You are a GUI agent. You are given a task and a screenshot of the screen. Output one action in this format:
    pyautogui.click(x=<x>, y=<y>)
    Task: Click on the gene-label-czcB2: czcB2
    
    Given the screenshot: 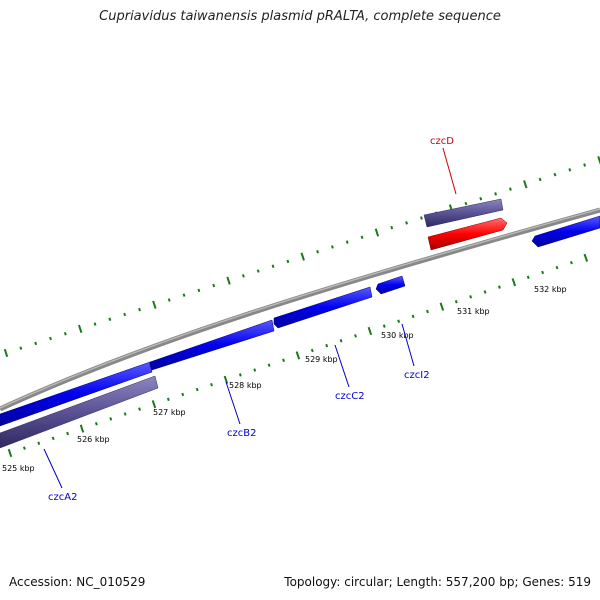 What is the action you would take?
    pyautogui.click(x=241, y=433)
    